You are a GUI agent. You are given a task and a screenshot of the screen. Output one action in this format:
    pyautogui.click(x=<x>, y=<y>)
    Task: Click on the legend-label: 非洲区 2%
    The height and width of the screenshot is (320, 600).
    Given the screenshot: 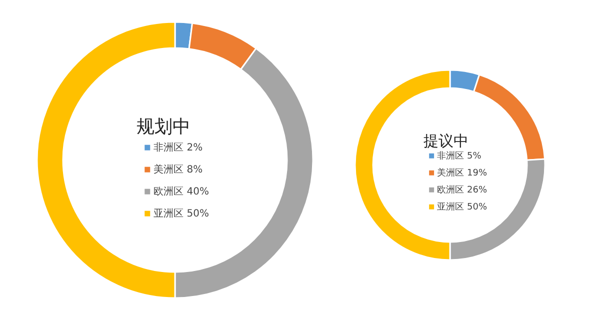 What is the action you would take?
    pyautogui.click(x=178, y=147)
    